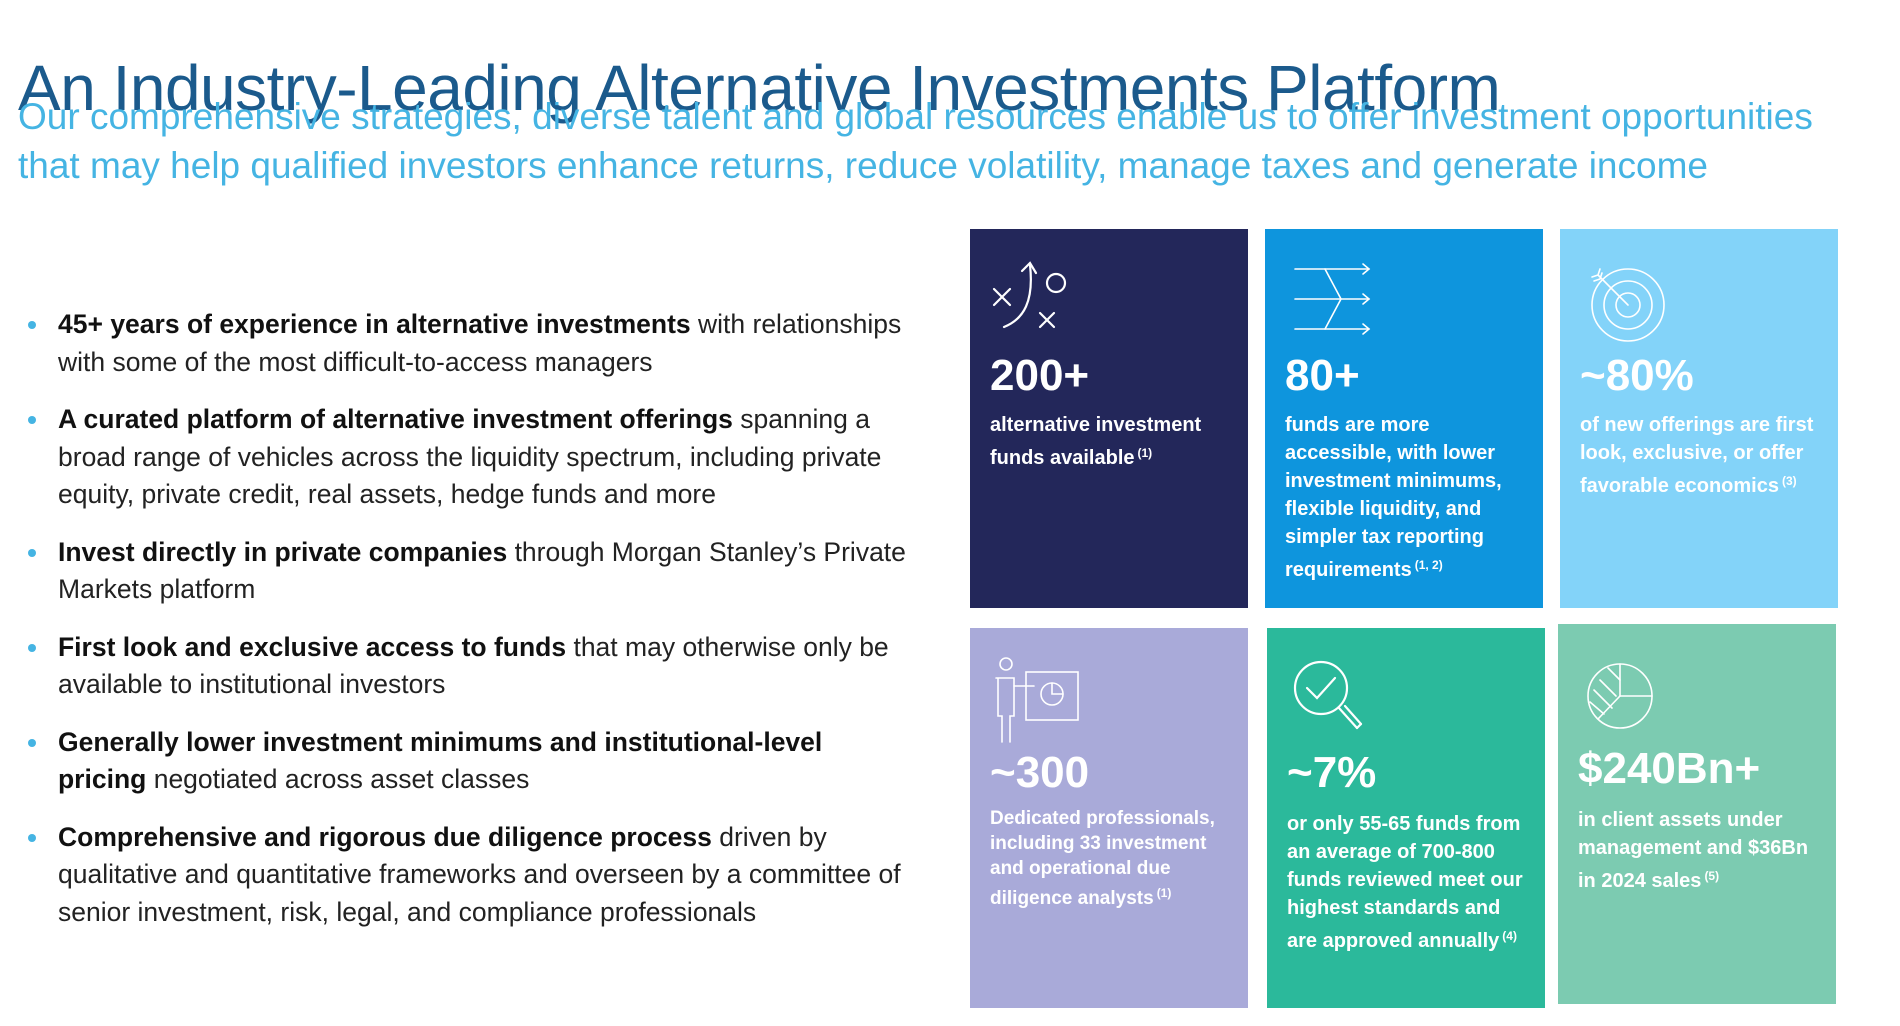 The image size is (1900, 1026). Describe the element at coordinates (1712, 876) in the screenshot. I see `footnote-marker: (5)` at that location.